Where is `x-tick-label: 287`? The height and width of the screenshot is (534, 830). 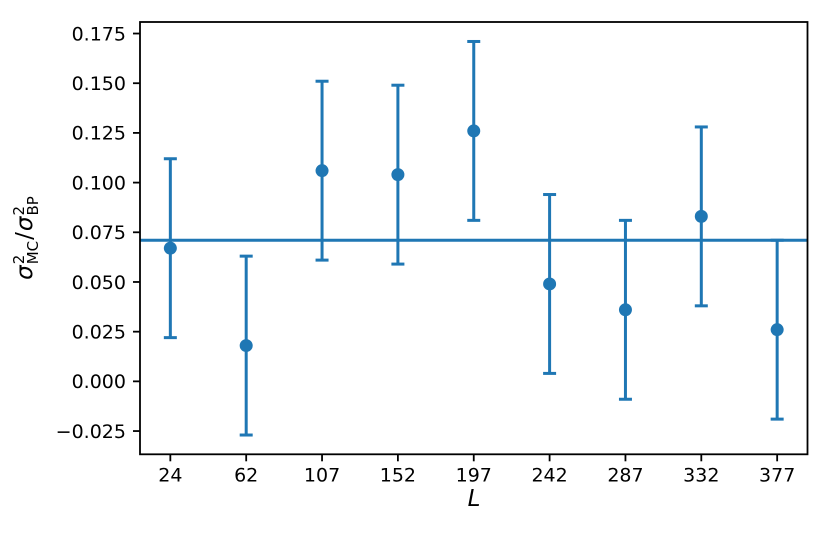
x-tick-label: 287 is located at coordinates (625, 475).